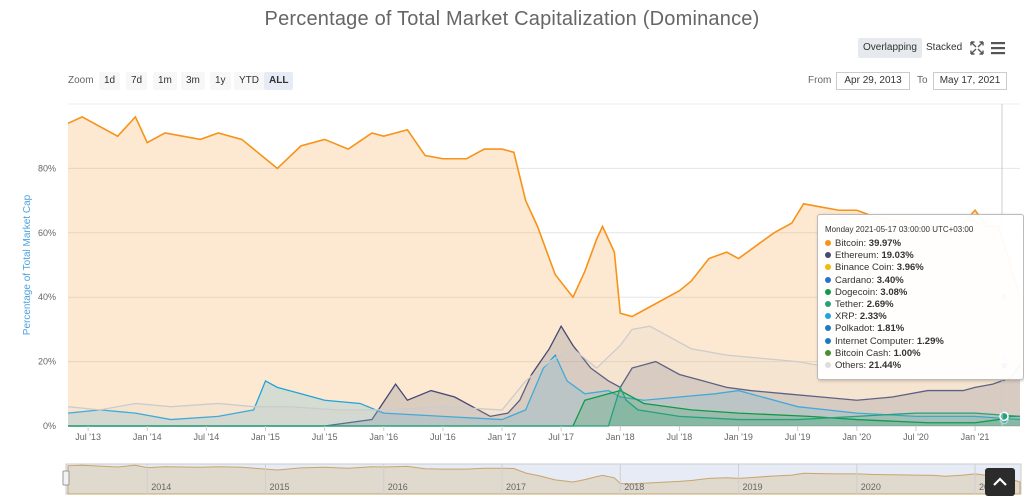  I want to click on tooltip-series-value: 3.40%, so click(890, 280).